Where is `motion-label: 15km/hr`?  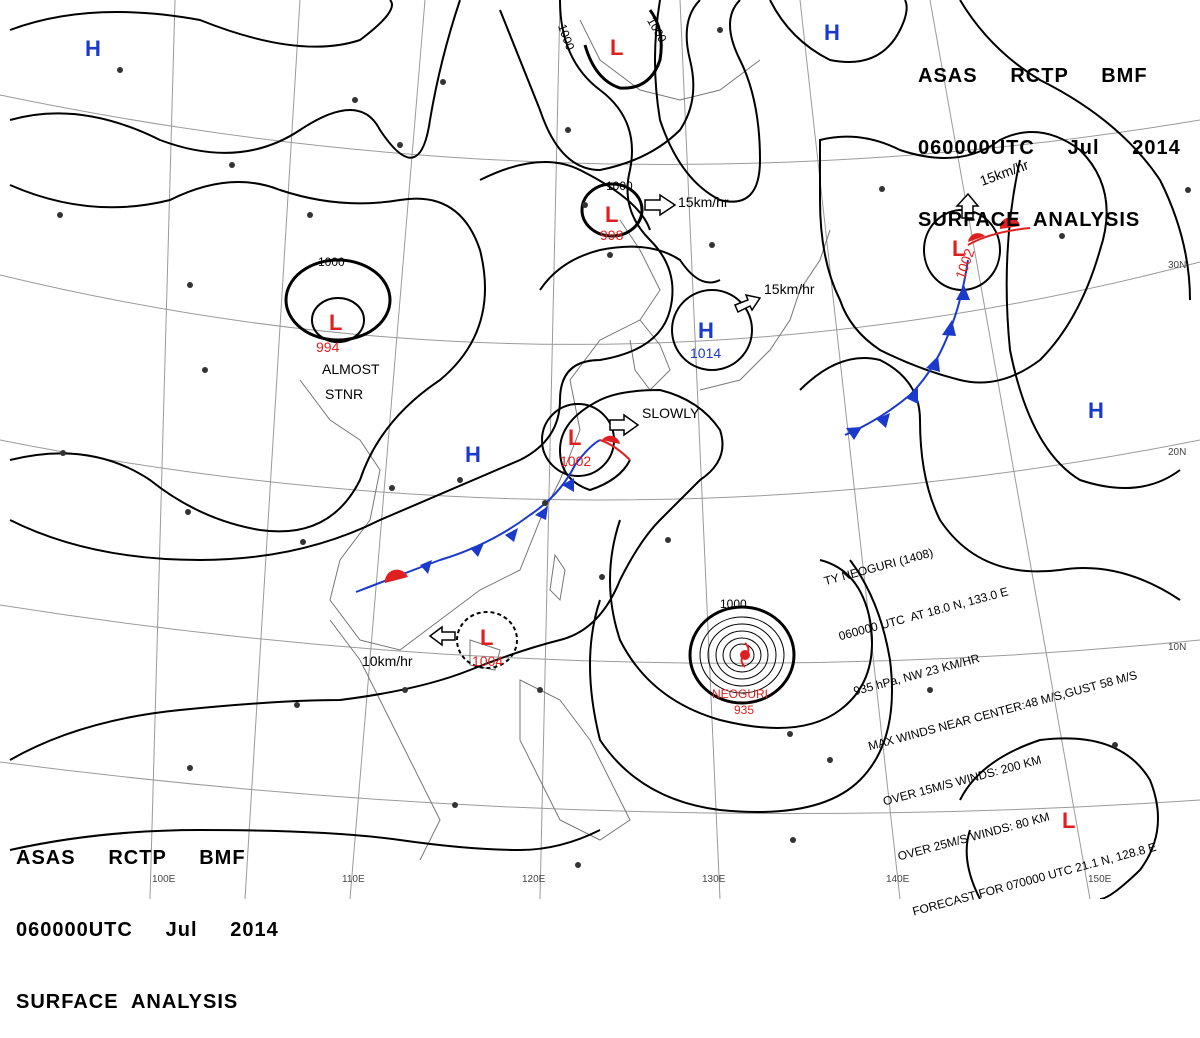 motion-label: 15km/hr is located at coordinates (703, 202).